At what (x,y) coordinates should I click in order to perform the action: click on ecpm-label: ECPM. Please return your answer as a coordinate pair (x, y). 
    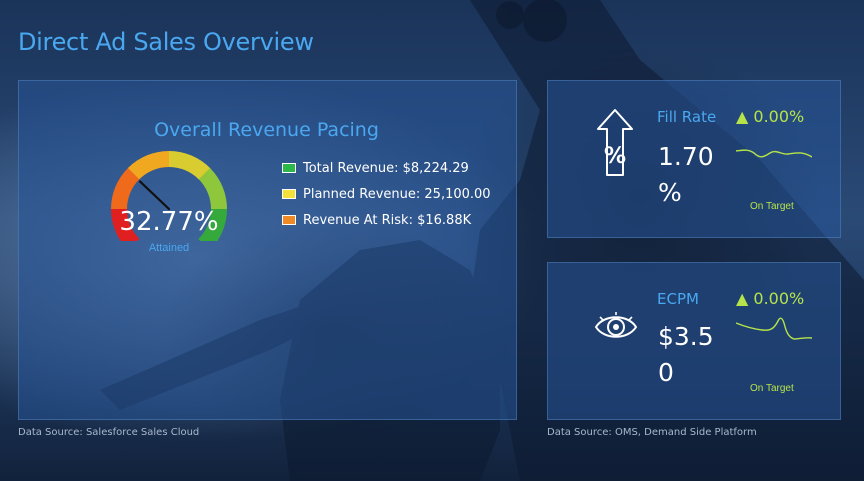
    Looking at the image, I should click on (678, 299).